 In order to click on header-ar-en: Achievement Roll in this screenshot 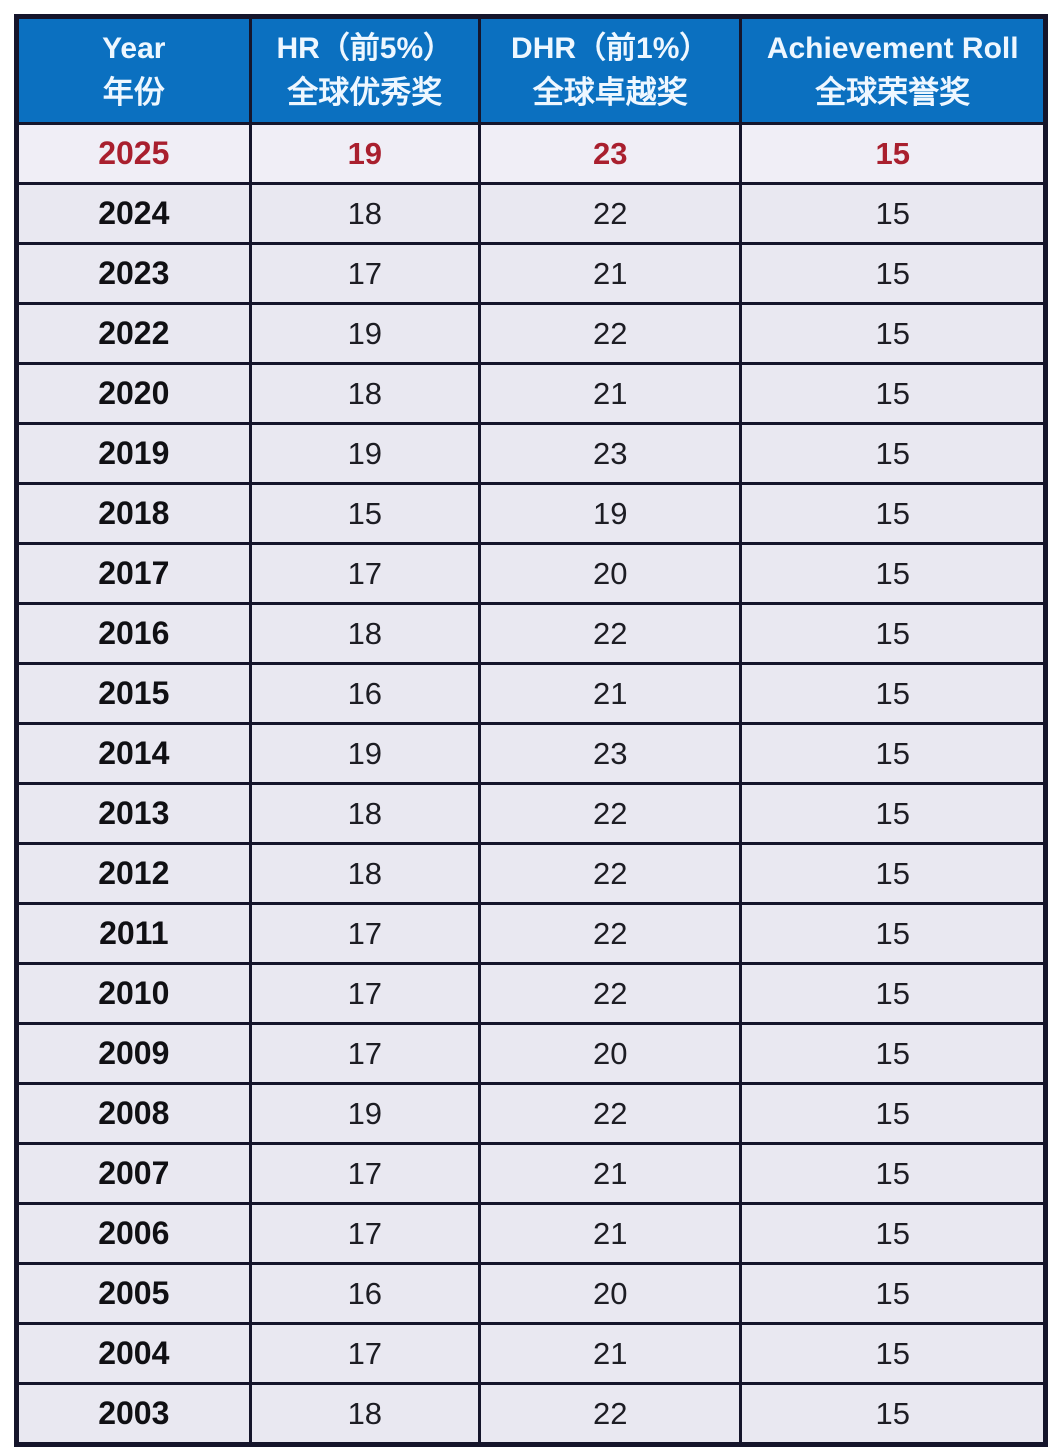, I will do `click(892, 49)`.